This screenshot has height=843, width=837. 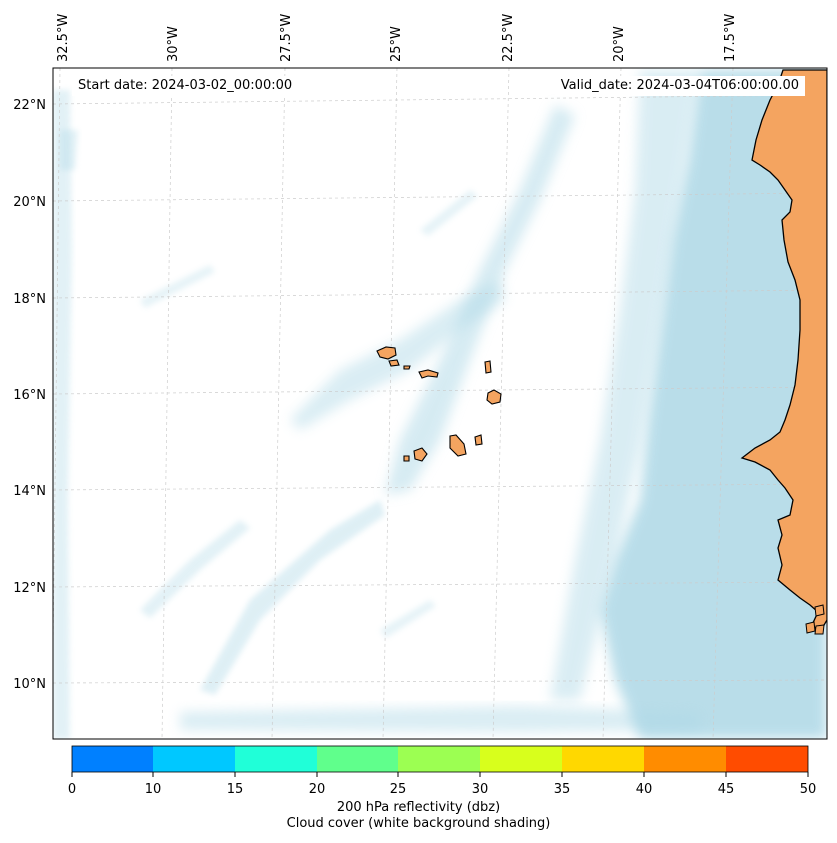 What do you see at coordinates (72, 789) in the screenshot?
I see `colorbar-tick-label: 0` at bounding box center [72, 789].